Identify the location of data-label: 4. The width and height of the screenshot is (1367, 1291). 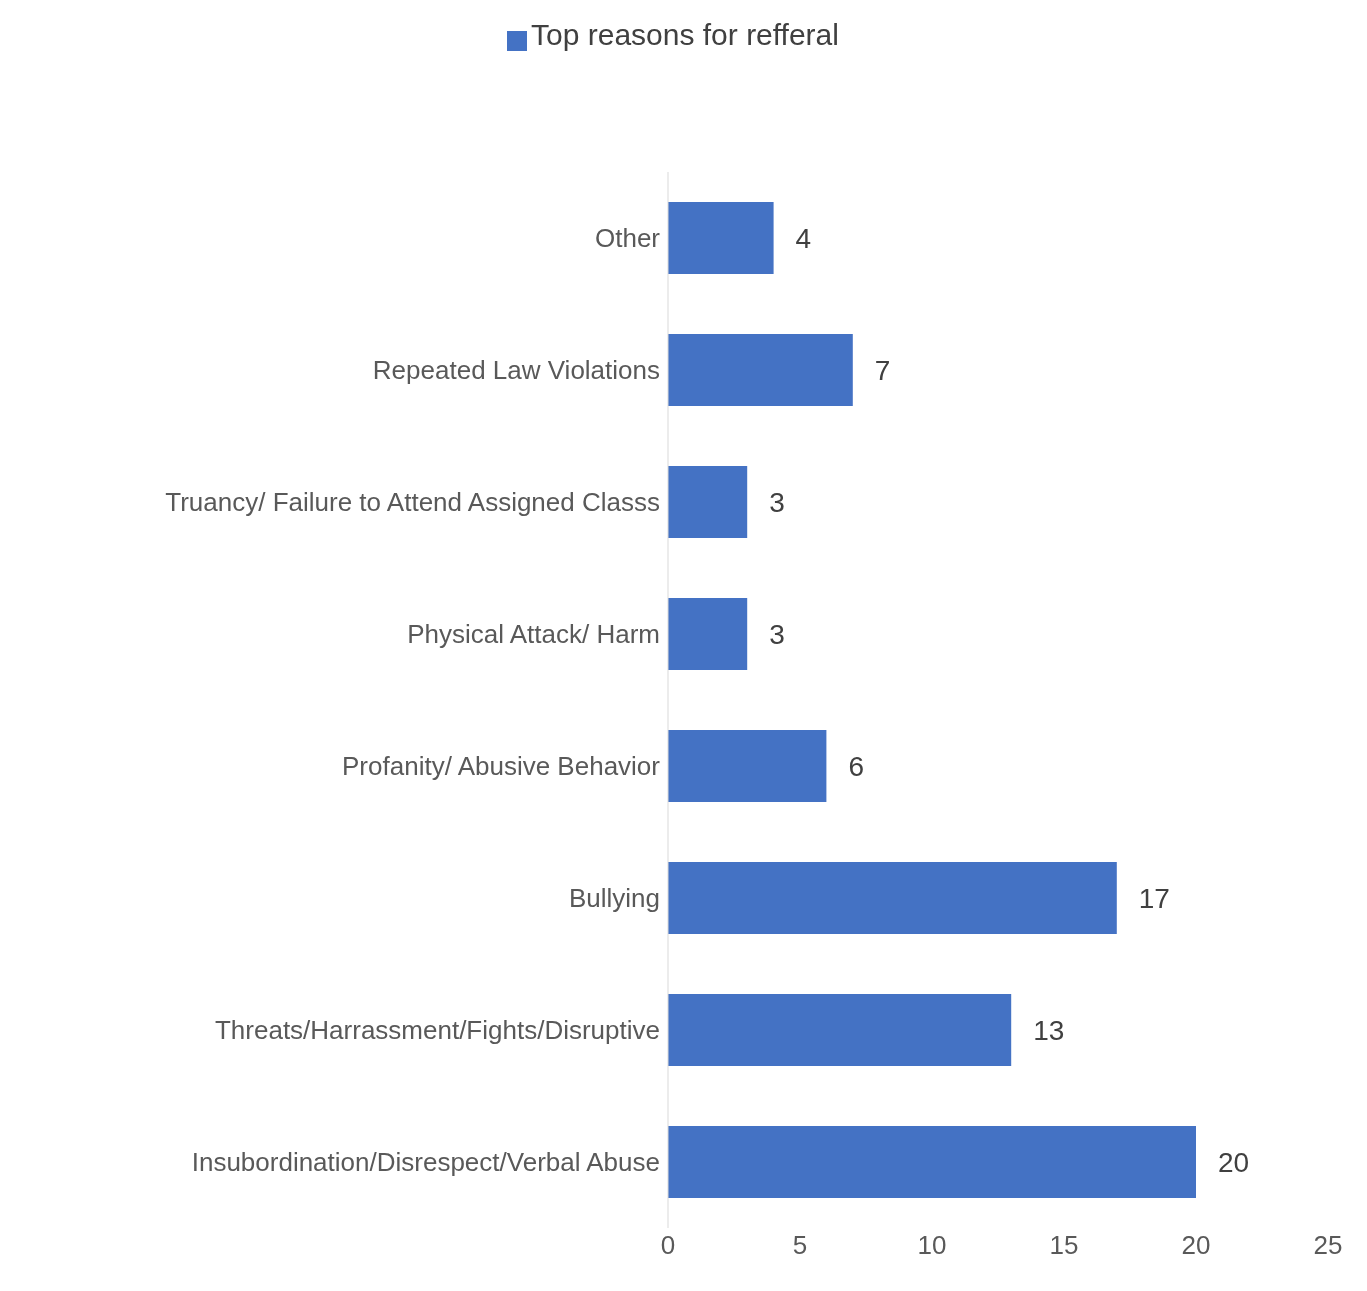
(803, 238).